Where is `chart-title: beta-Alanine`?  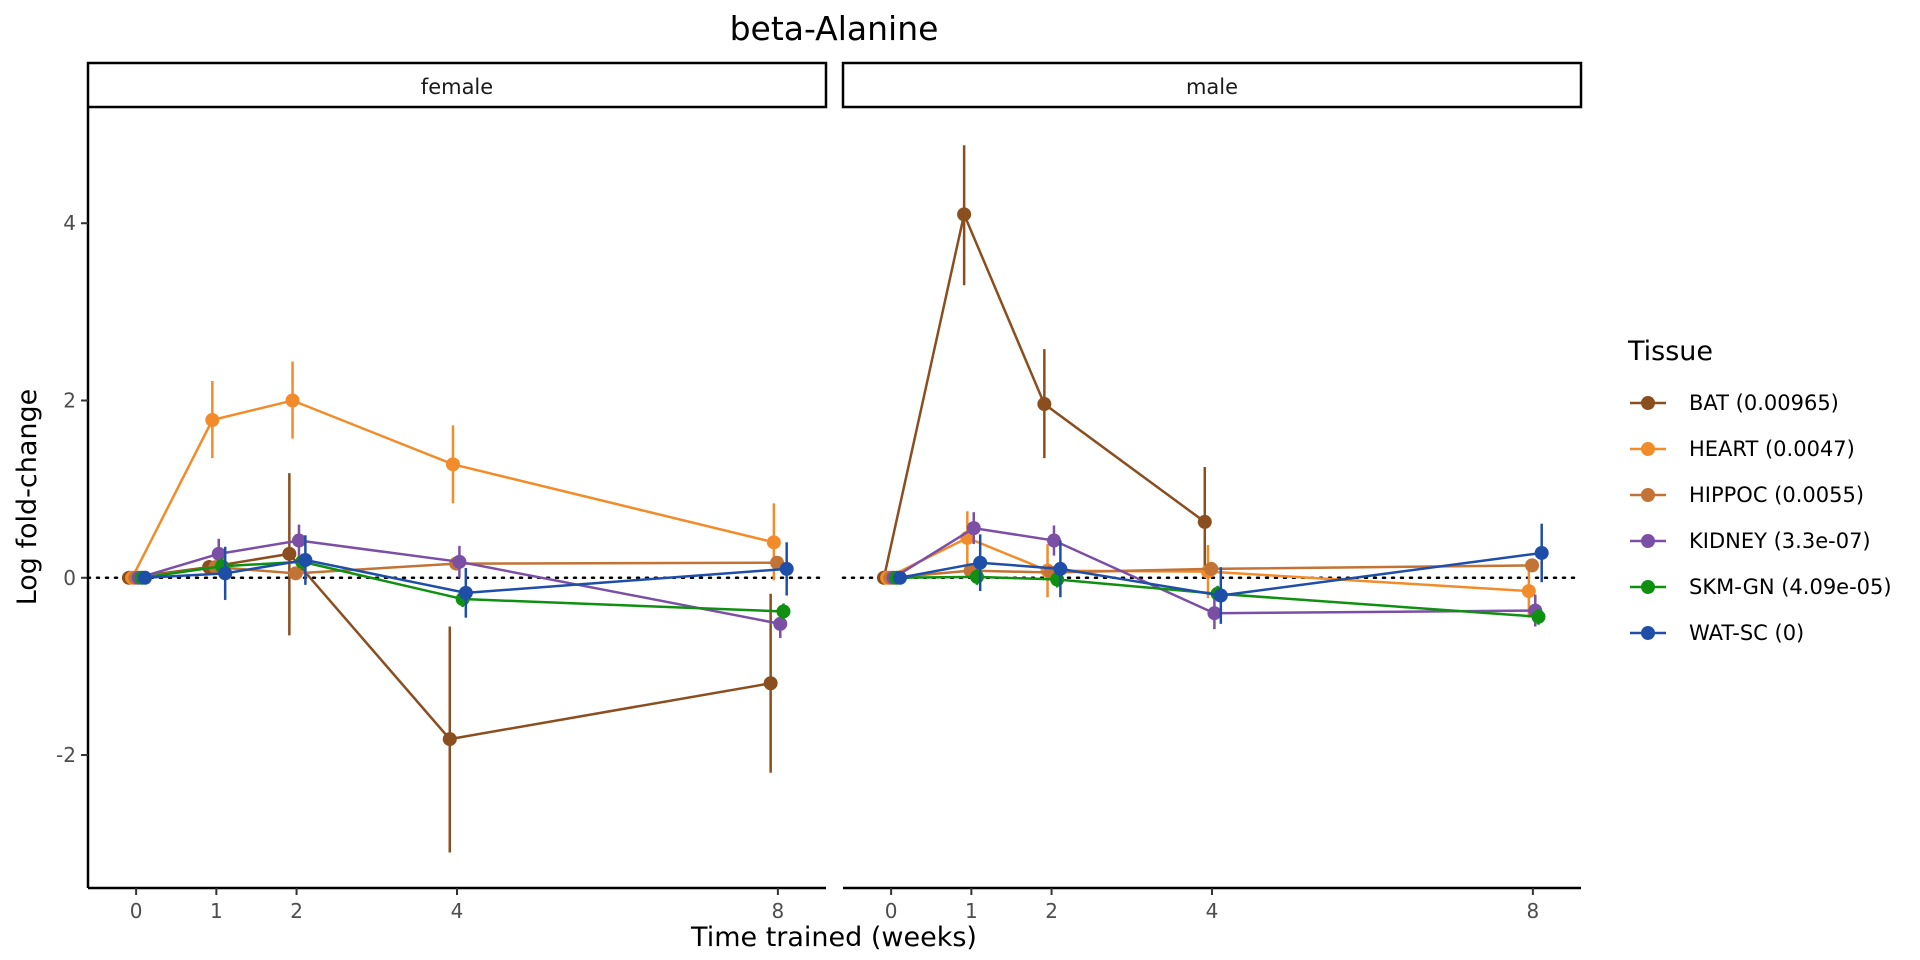 chart-title: beta-Alanine is located at coordinates (834, 28).